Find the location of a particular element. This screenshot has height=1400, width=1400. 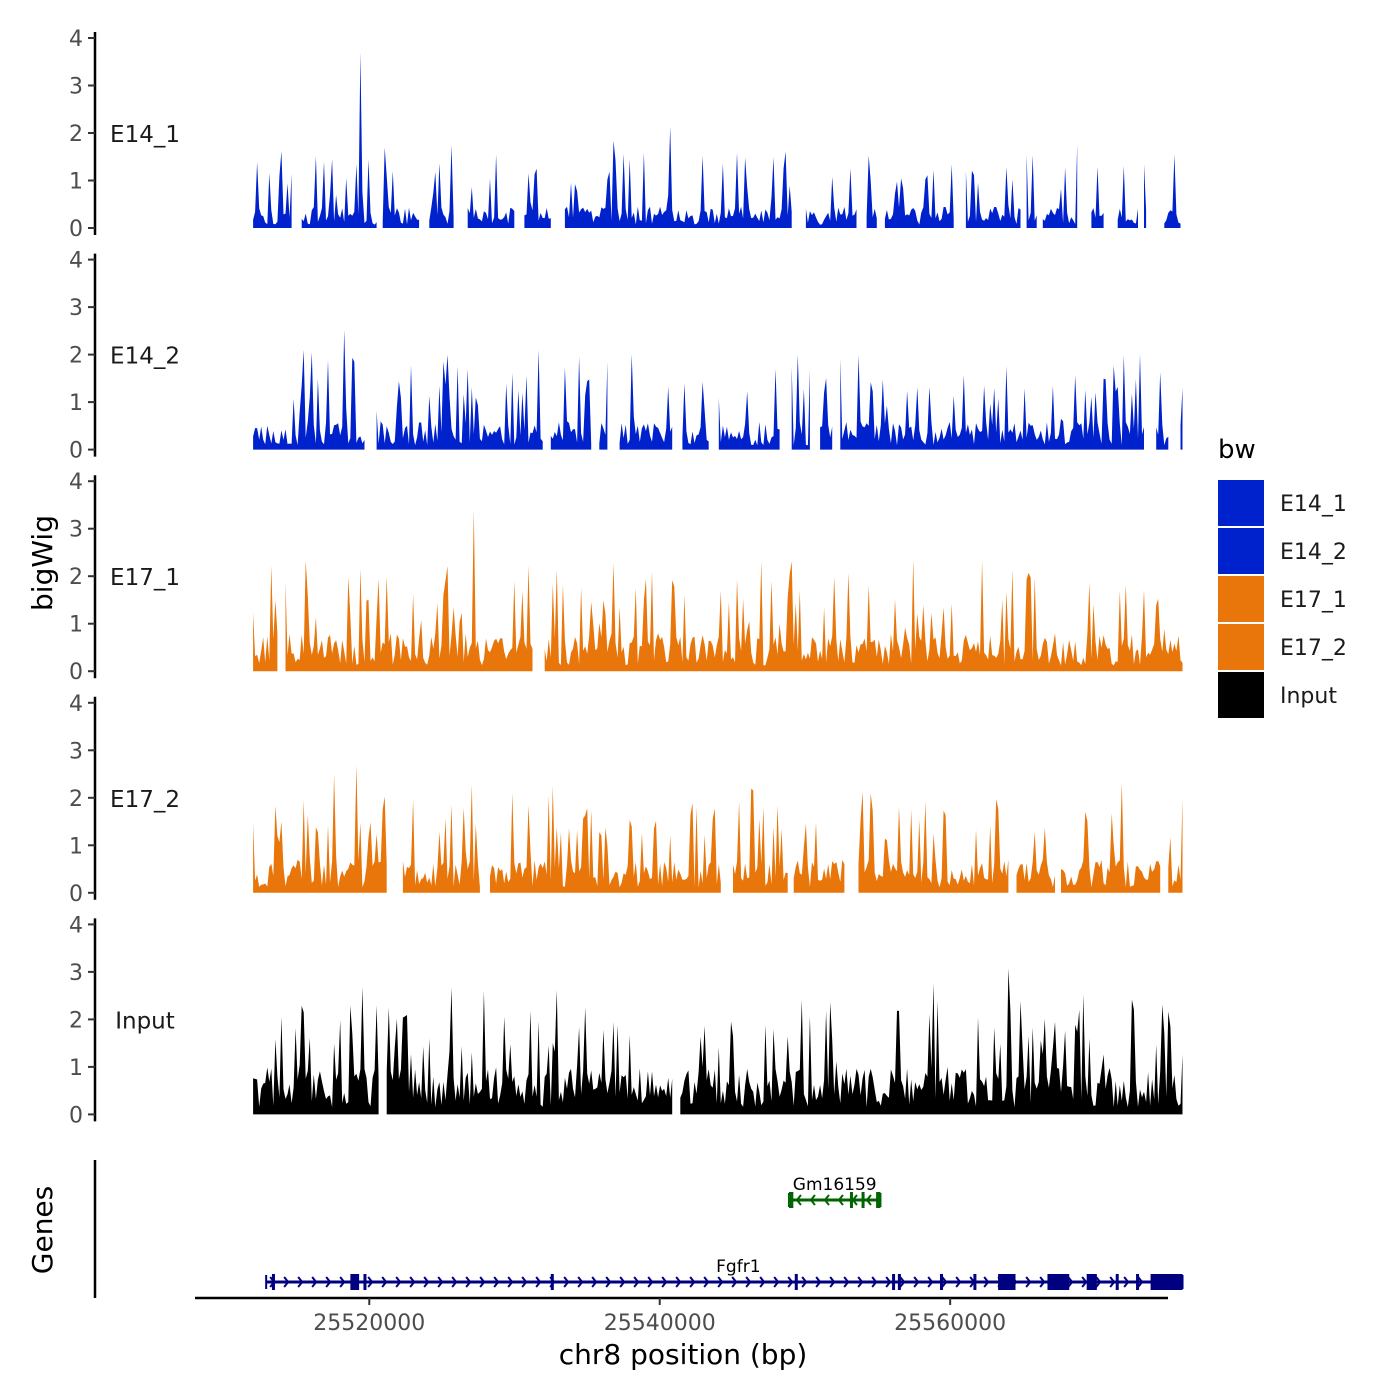

gene-label: Fgfr1 is located at coordinates (738, 1267).